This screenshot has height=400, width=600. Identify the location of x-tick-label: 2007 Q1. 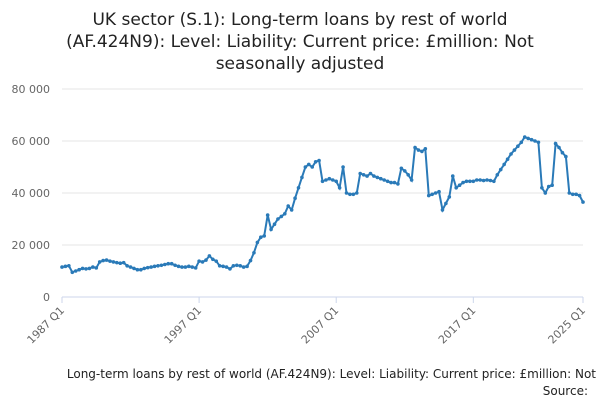
(320, 325).